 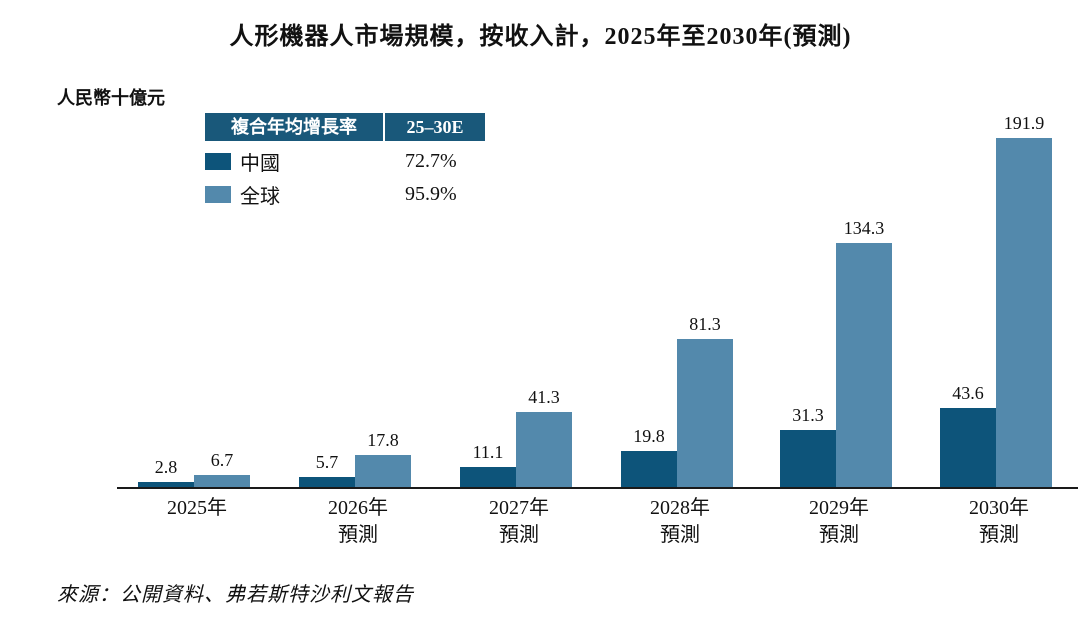 What do you see at coordinates (488, 452) in the screenshot?
I see `bar-value-label: 11.1` at bounding box center [488, 452].